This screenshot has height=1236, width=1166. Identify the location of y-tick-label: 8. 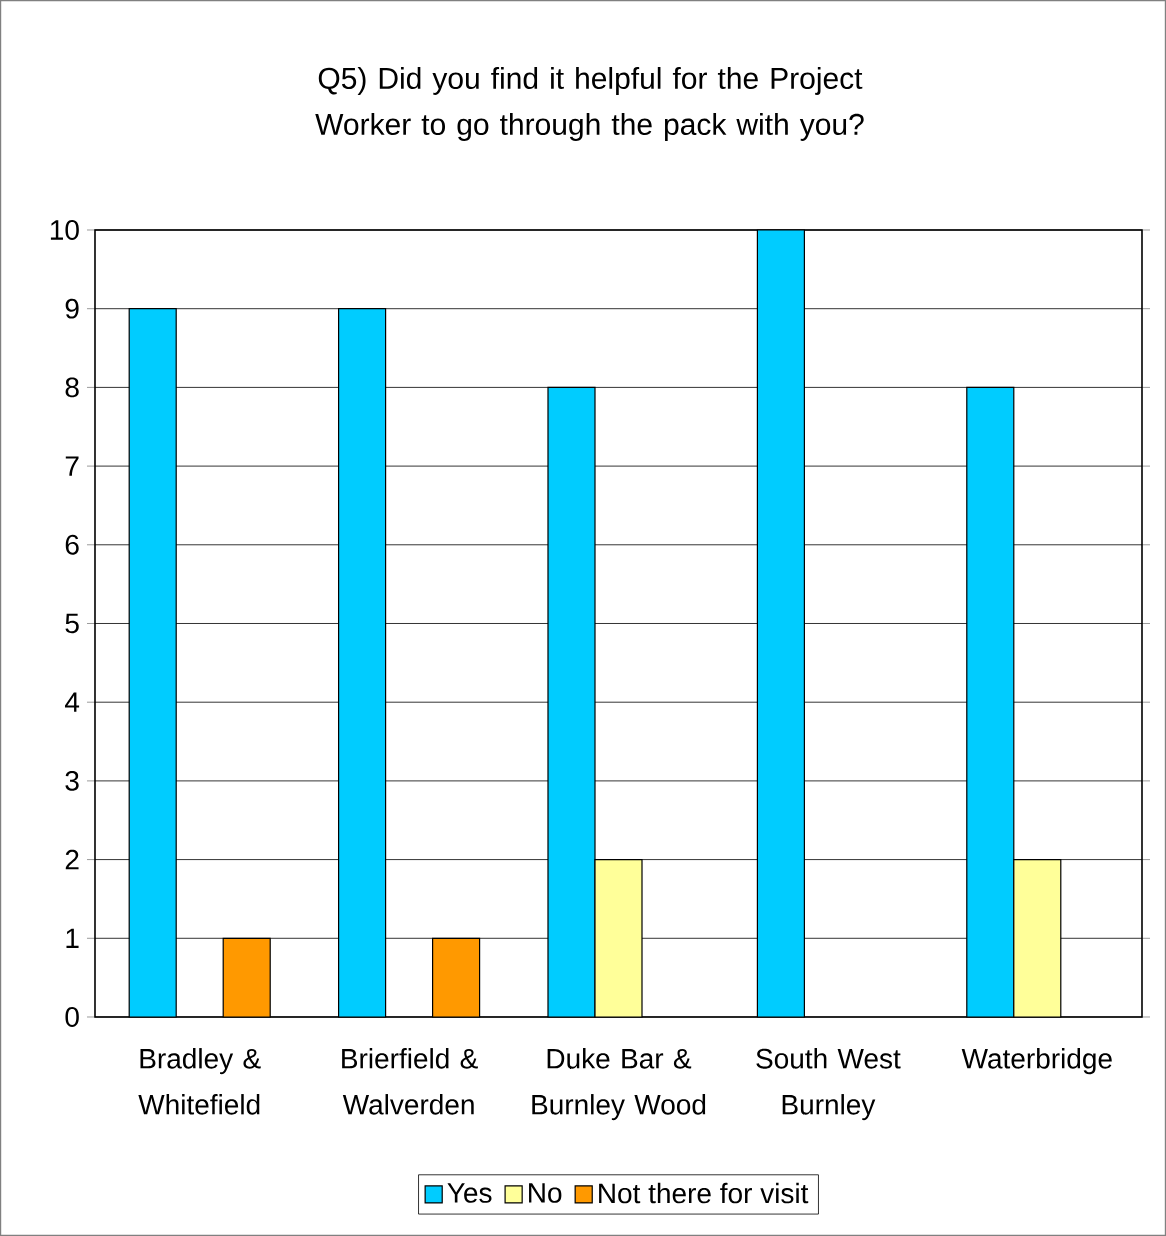
(72, 387).